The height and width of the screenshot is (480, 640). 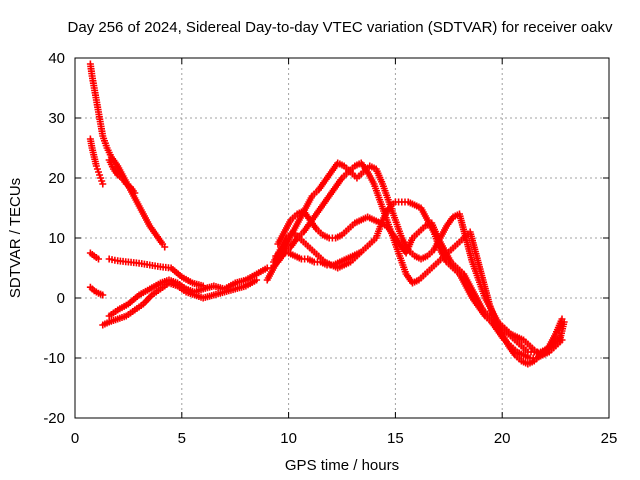 What do you see at coordinates (609, 438) in the screenshot?
I see `x-tick-label: 25` at bounding box center [609, 438].